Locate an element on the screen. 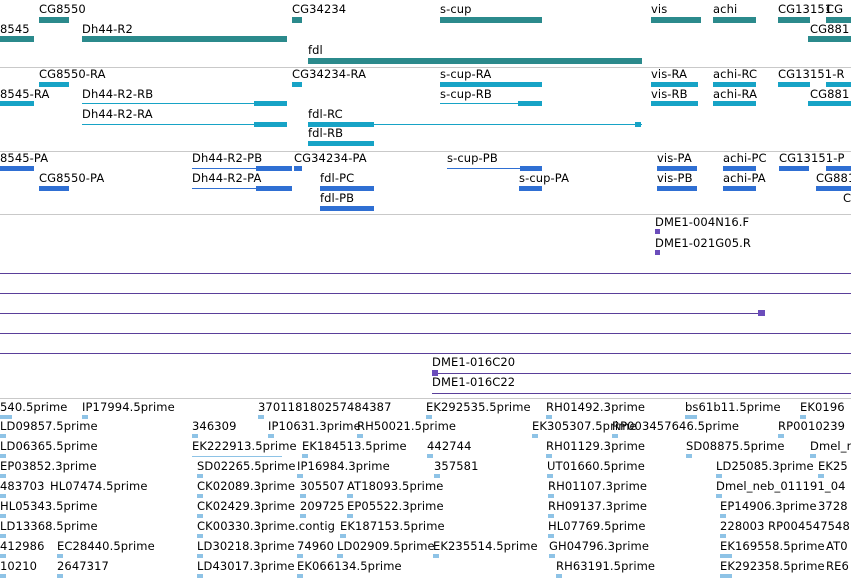 This screenshot has height=582, width=851. est-label: EK292535.5prime is located at coordinates (478, 407).